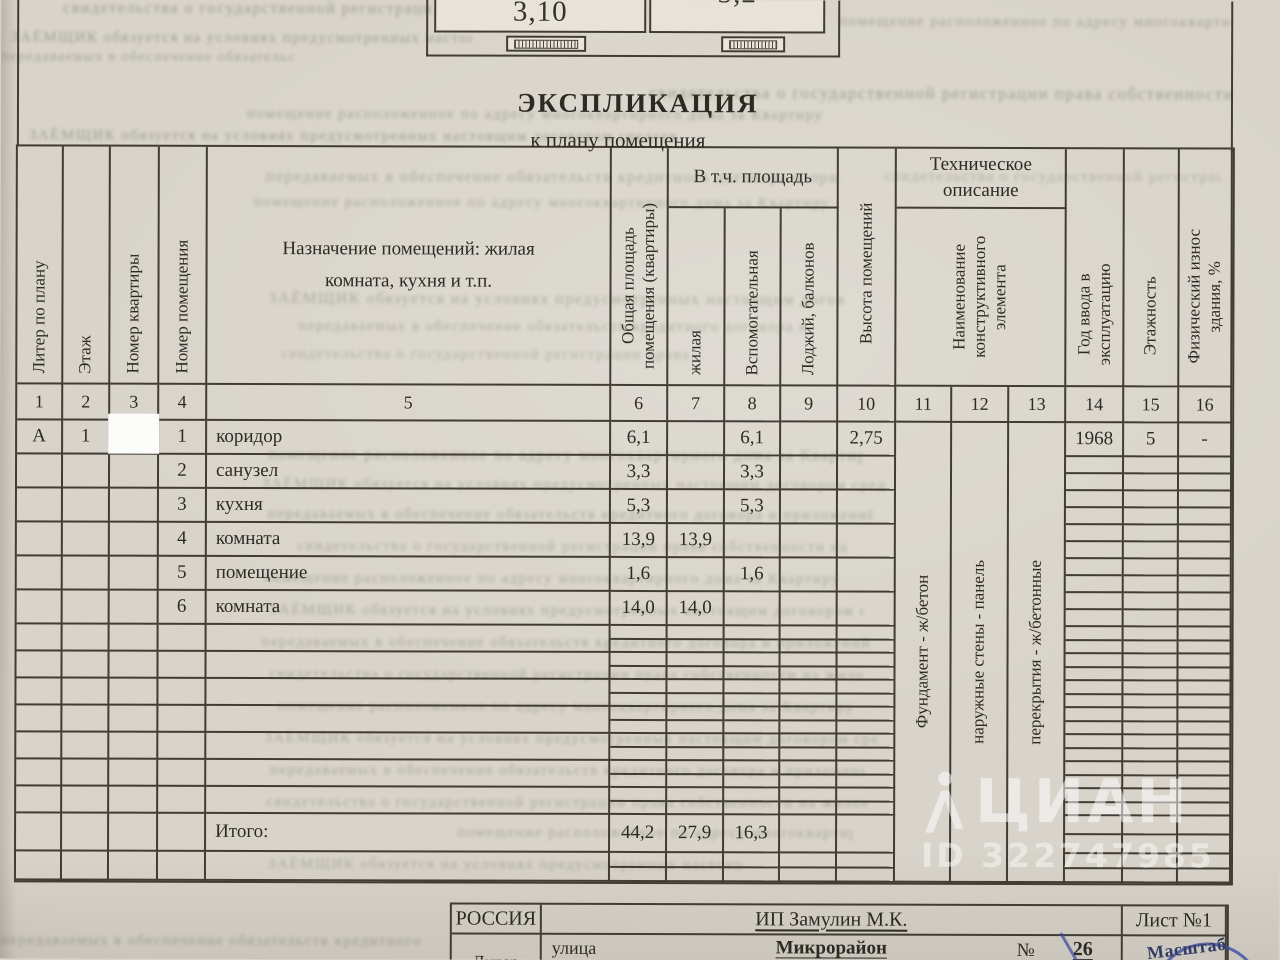  I want to click on cell-purpose: коридор, so click(409, 438).